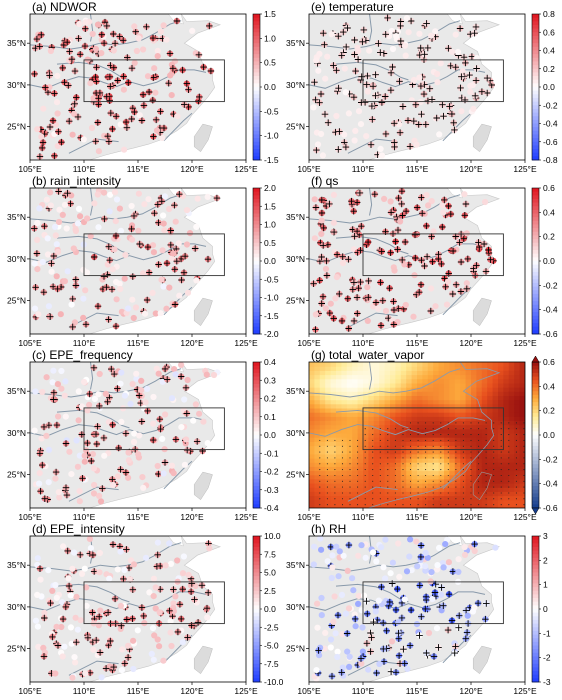  I want to click on river, so click(178, 127).